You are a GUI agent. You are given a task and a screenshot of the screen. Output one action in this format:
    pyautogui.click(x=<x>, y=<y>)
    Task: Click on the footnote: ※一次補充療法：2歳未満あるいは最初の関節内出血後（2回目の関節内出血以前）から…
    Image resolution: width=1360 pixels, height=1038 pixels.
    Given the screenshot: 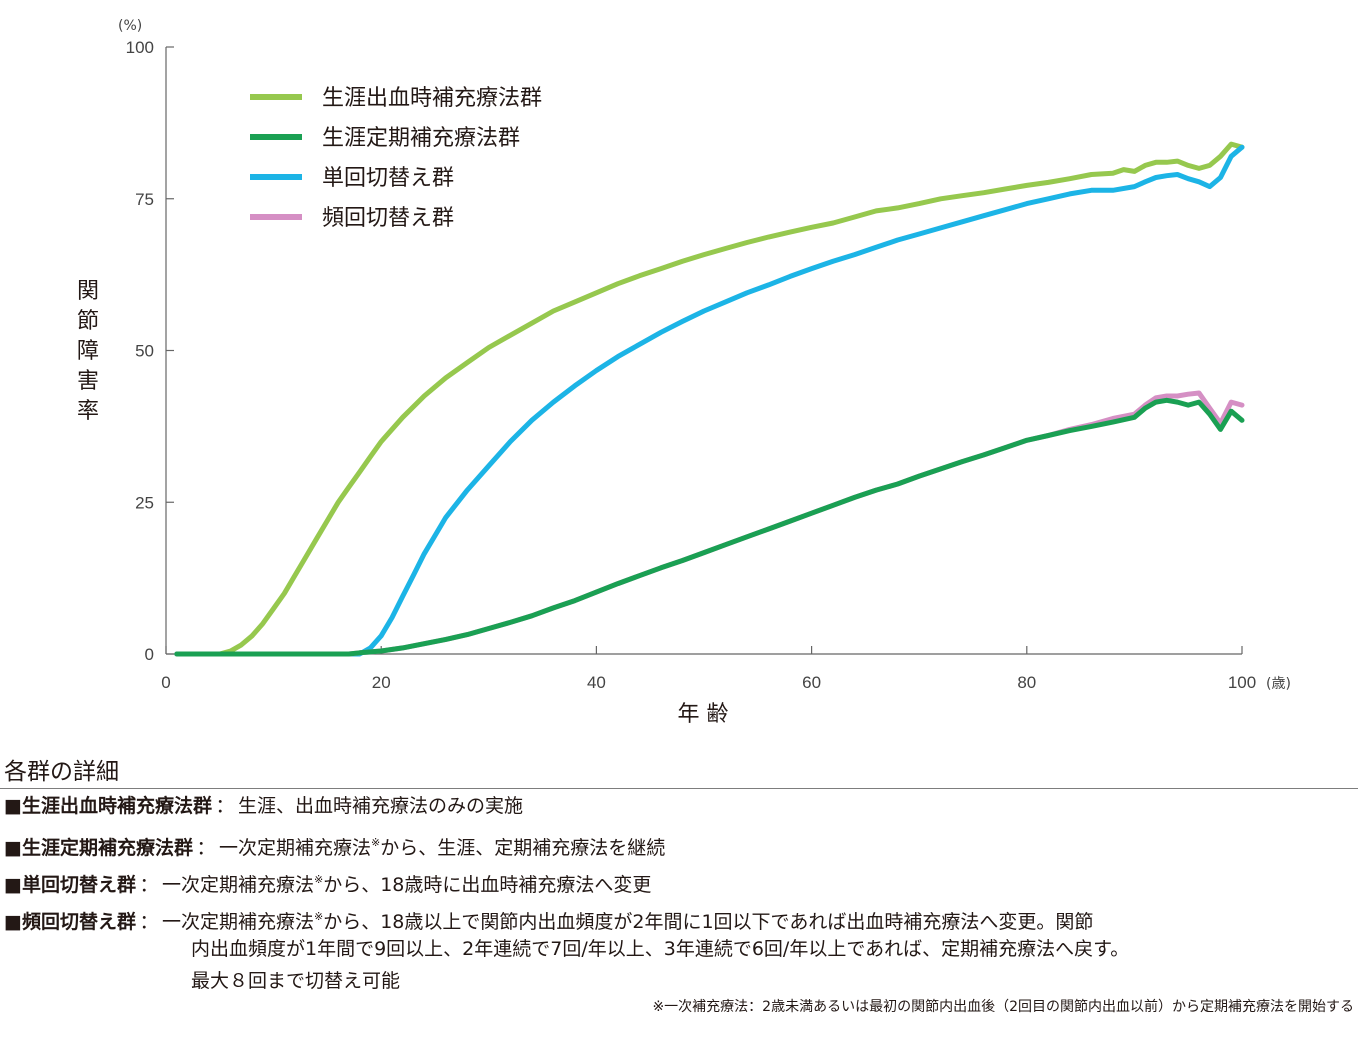 What is the action you would take?
    pyautogui.click(x=1003, y=1007)
    